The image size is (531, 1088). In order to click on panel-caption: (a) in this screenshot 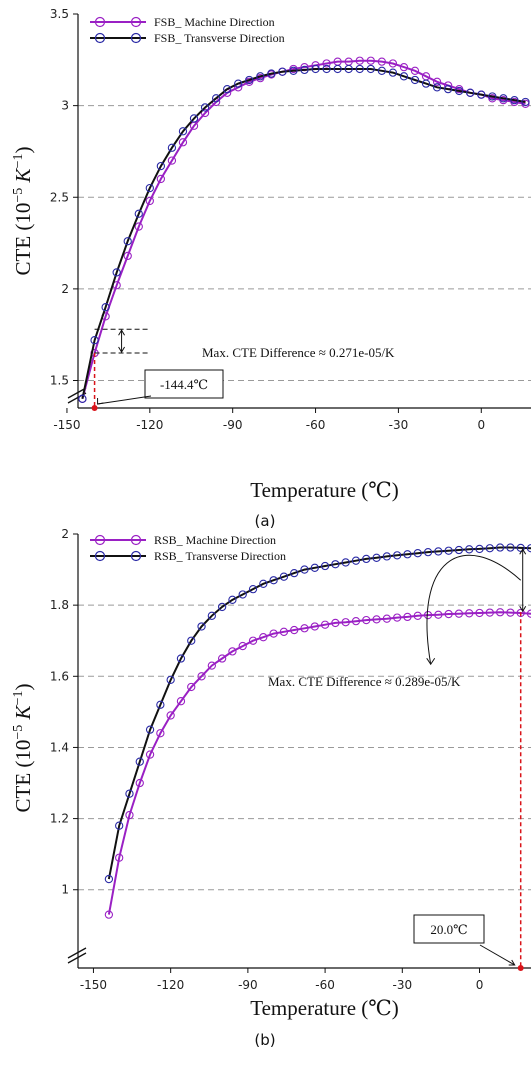, I will do `click(265, 521)`.